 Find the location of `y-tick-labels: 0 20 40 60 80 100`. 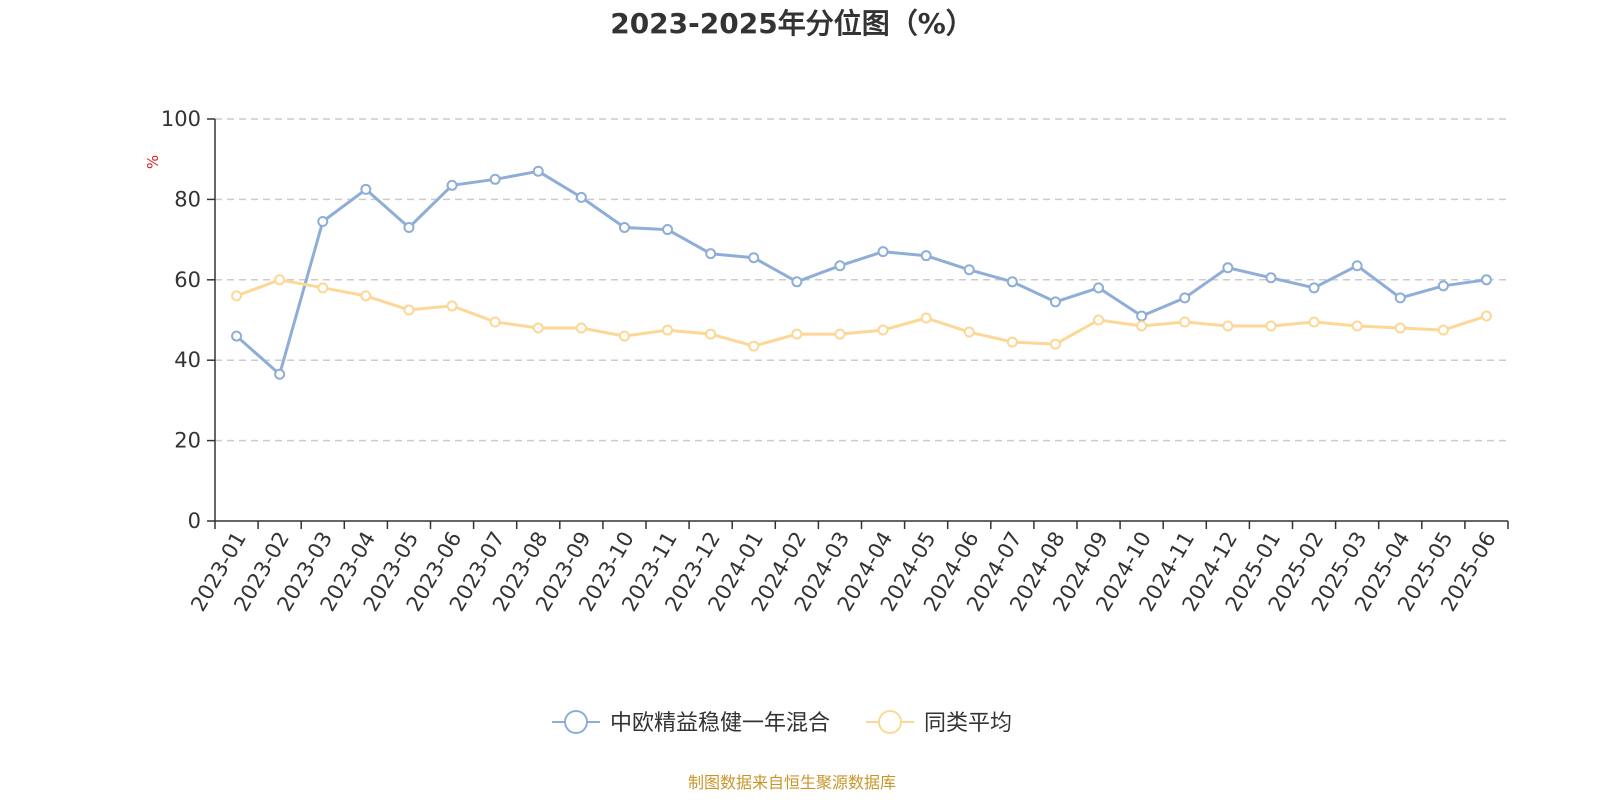

y-tick-labels: 0 20 40 60 80 100 is located at coordinates (181, 320).